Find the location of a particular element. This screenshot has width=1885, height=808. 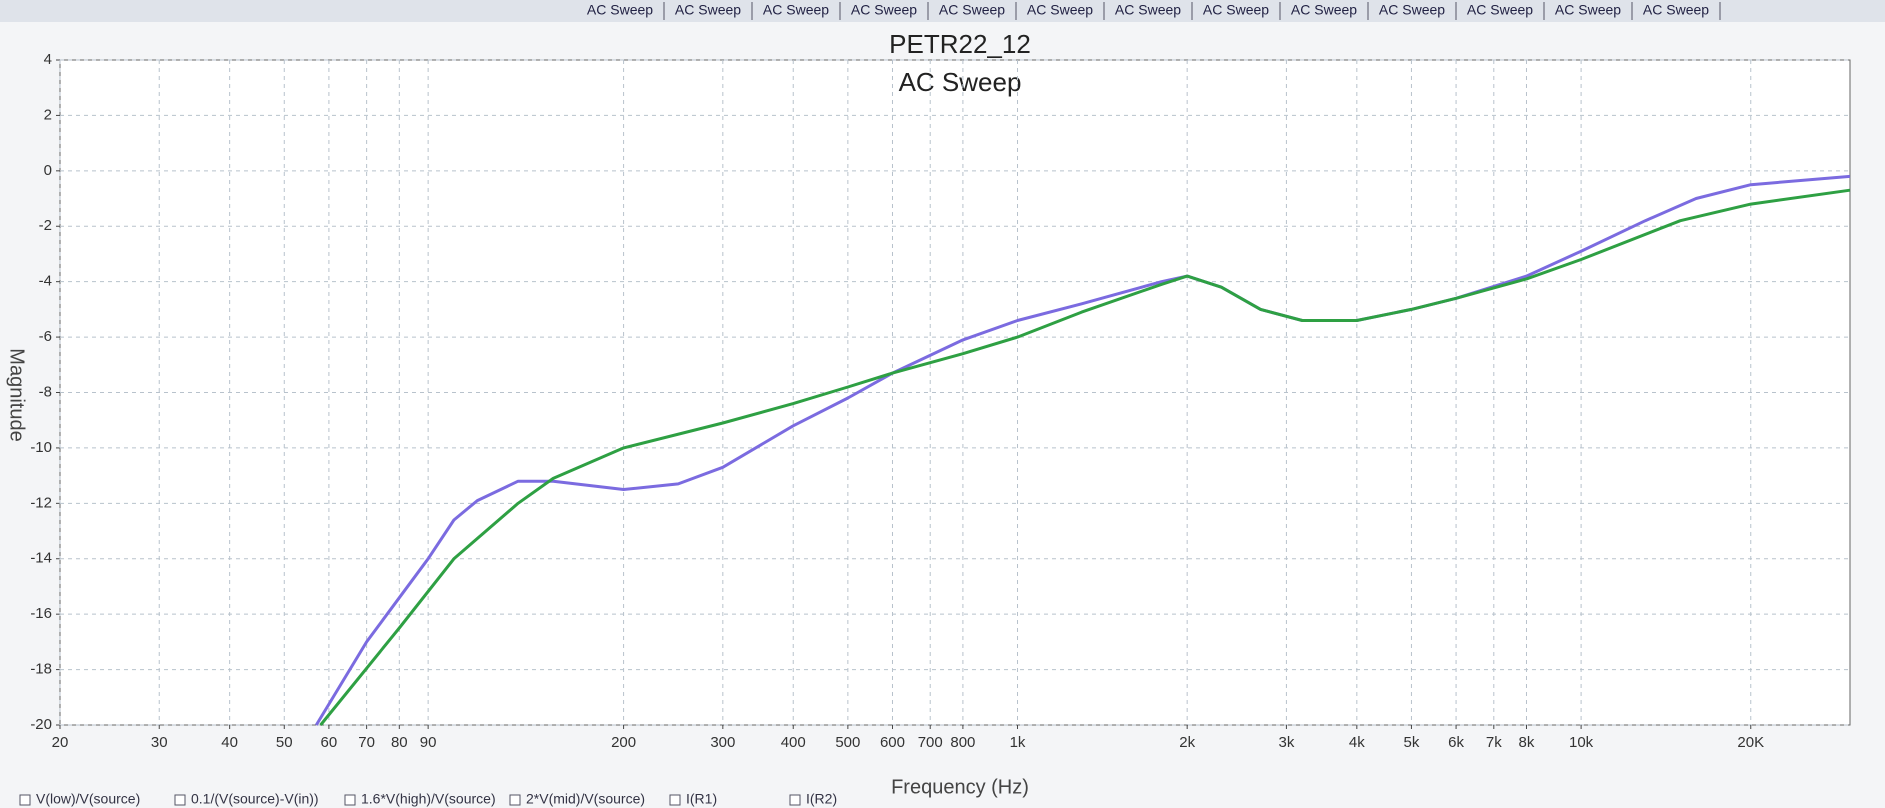

x-tick-label: 20K is located at coordinates (1750, 742).